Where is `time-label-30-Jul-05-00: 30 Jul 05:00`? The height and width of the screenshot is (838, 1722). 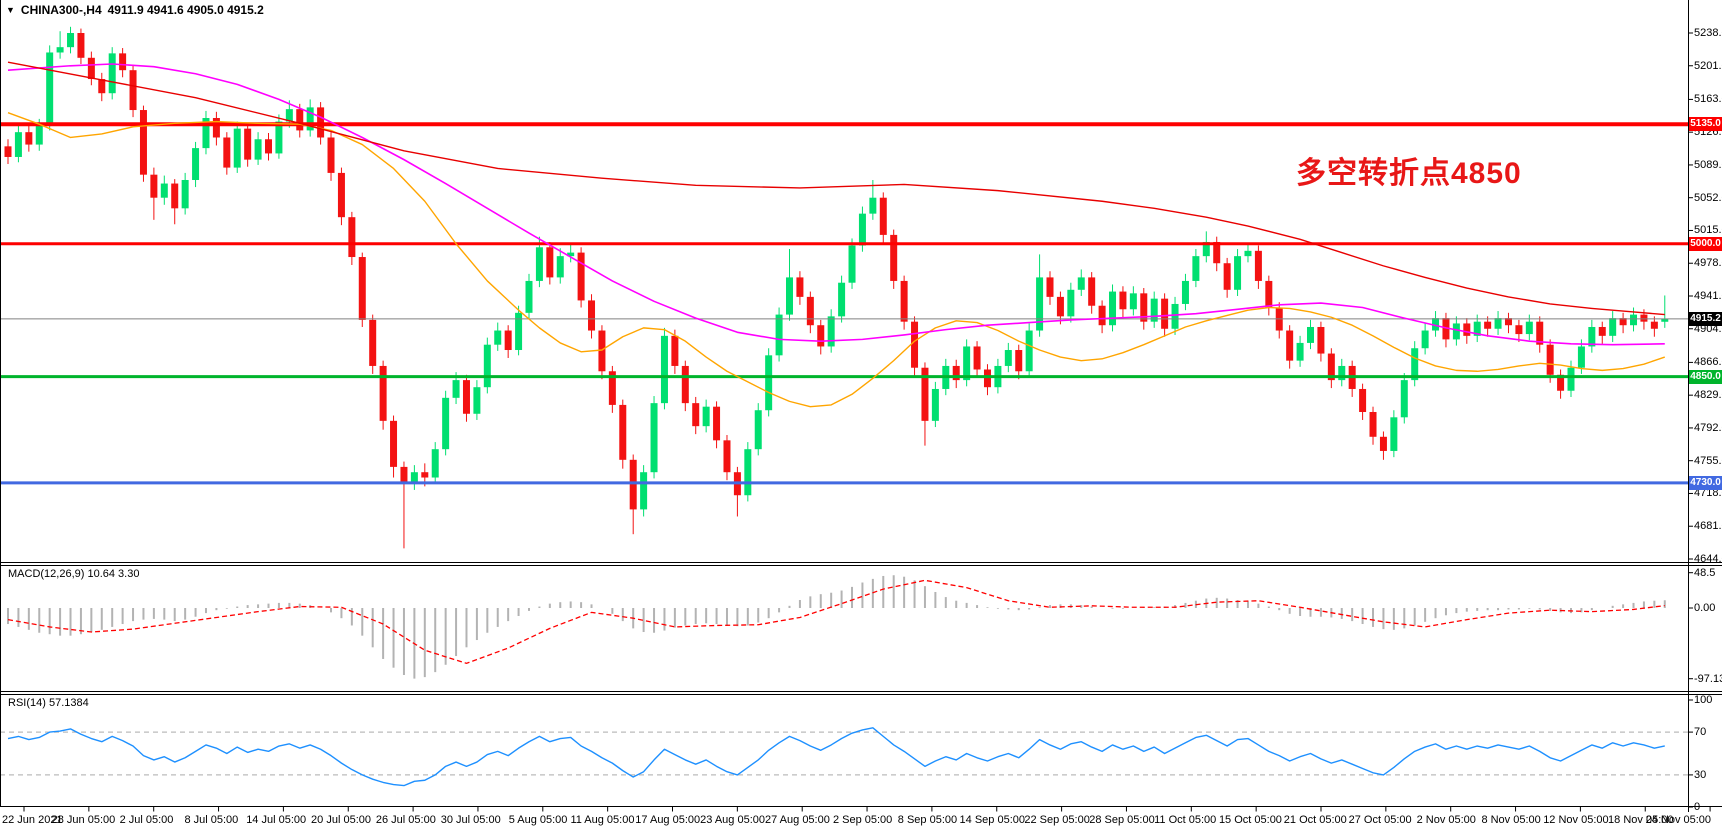
time-label-30-Jul-05-00: 30 Jul 05:00 is located at coordinates (470, 820).